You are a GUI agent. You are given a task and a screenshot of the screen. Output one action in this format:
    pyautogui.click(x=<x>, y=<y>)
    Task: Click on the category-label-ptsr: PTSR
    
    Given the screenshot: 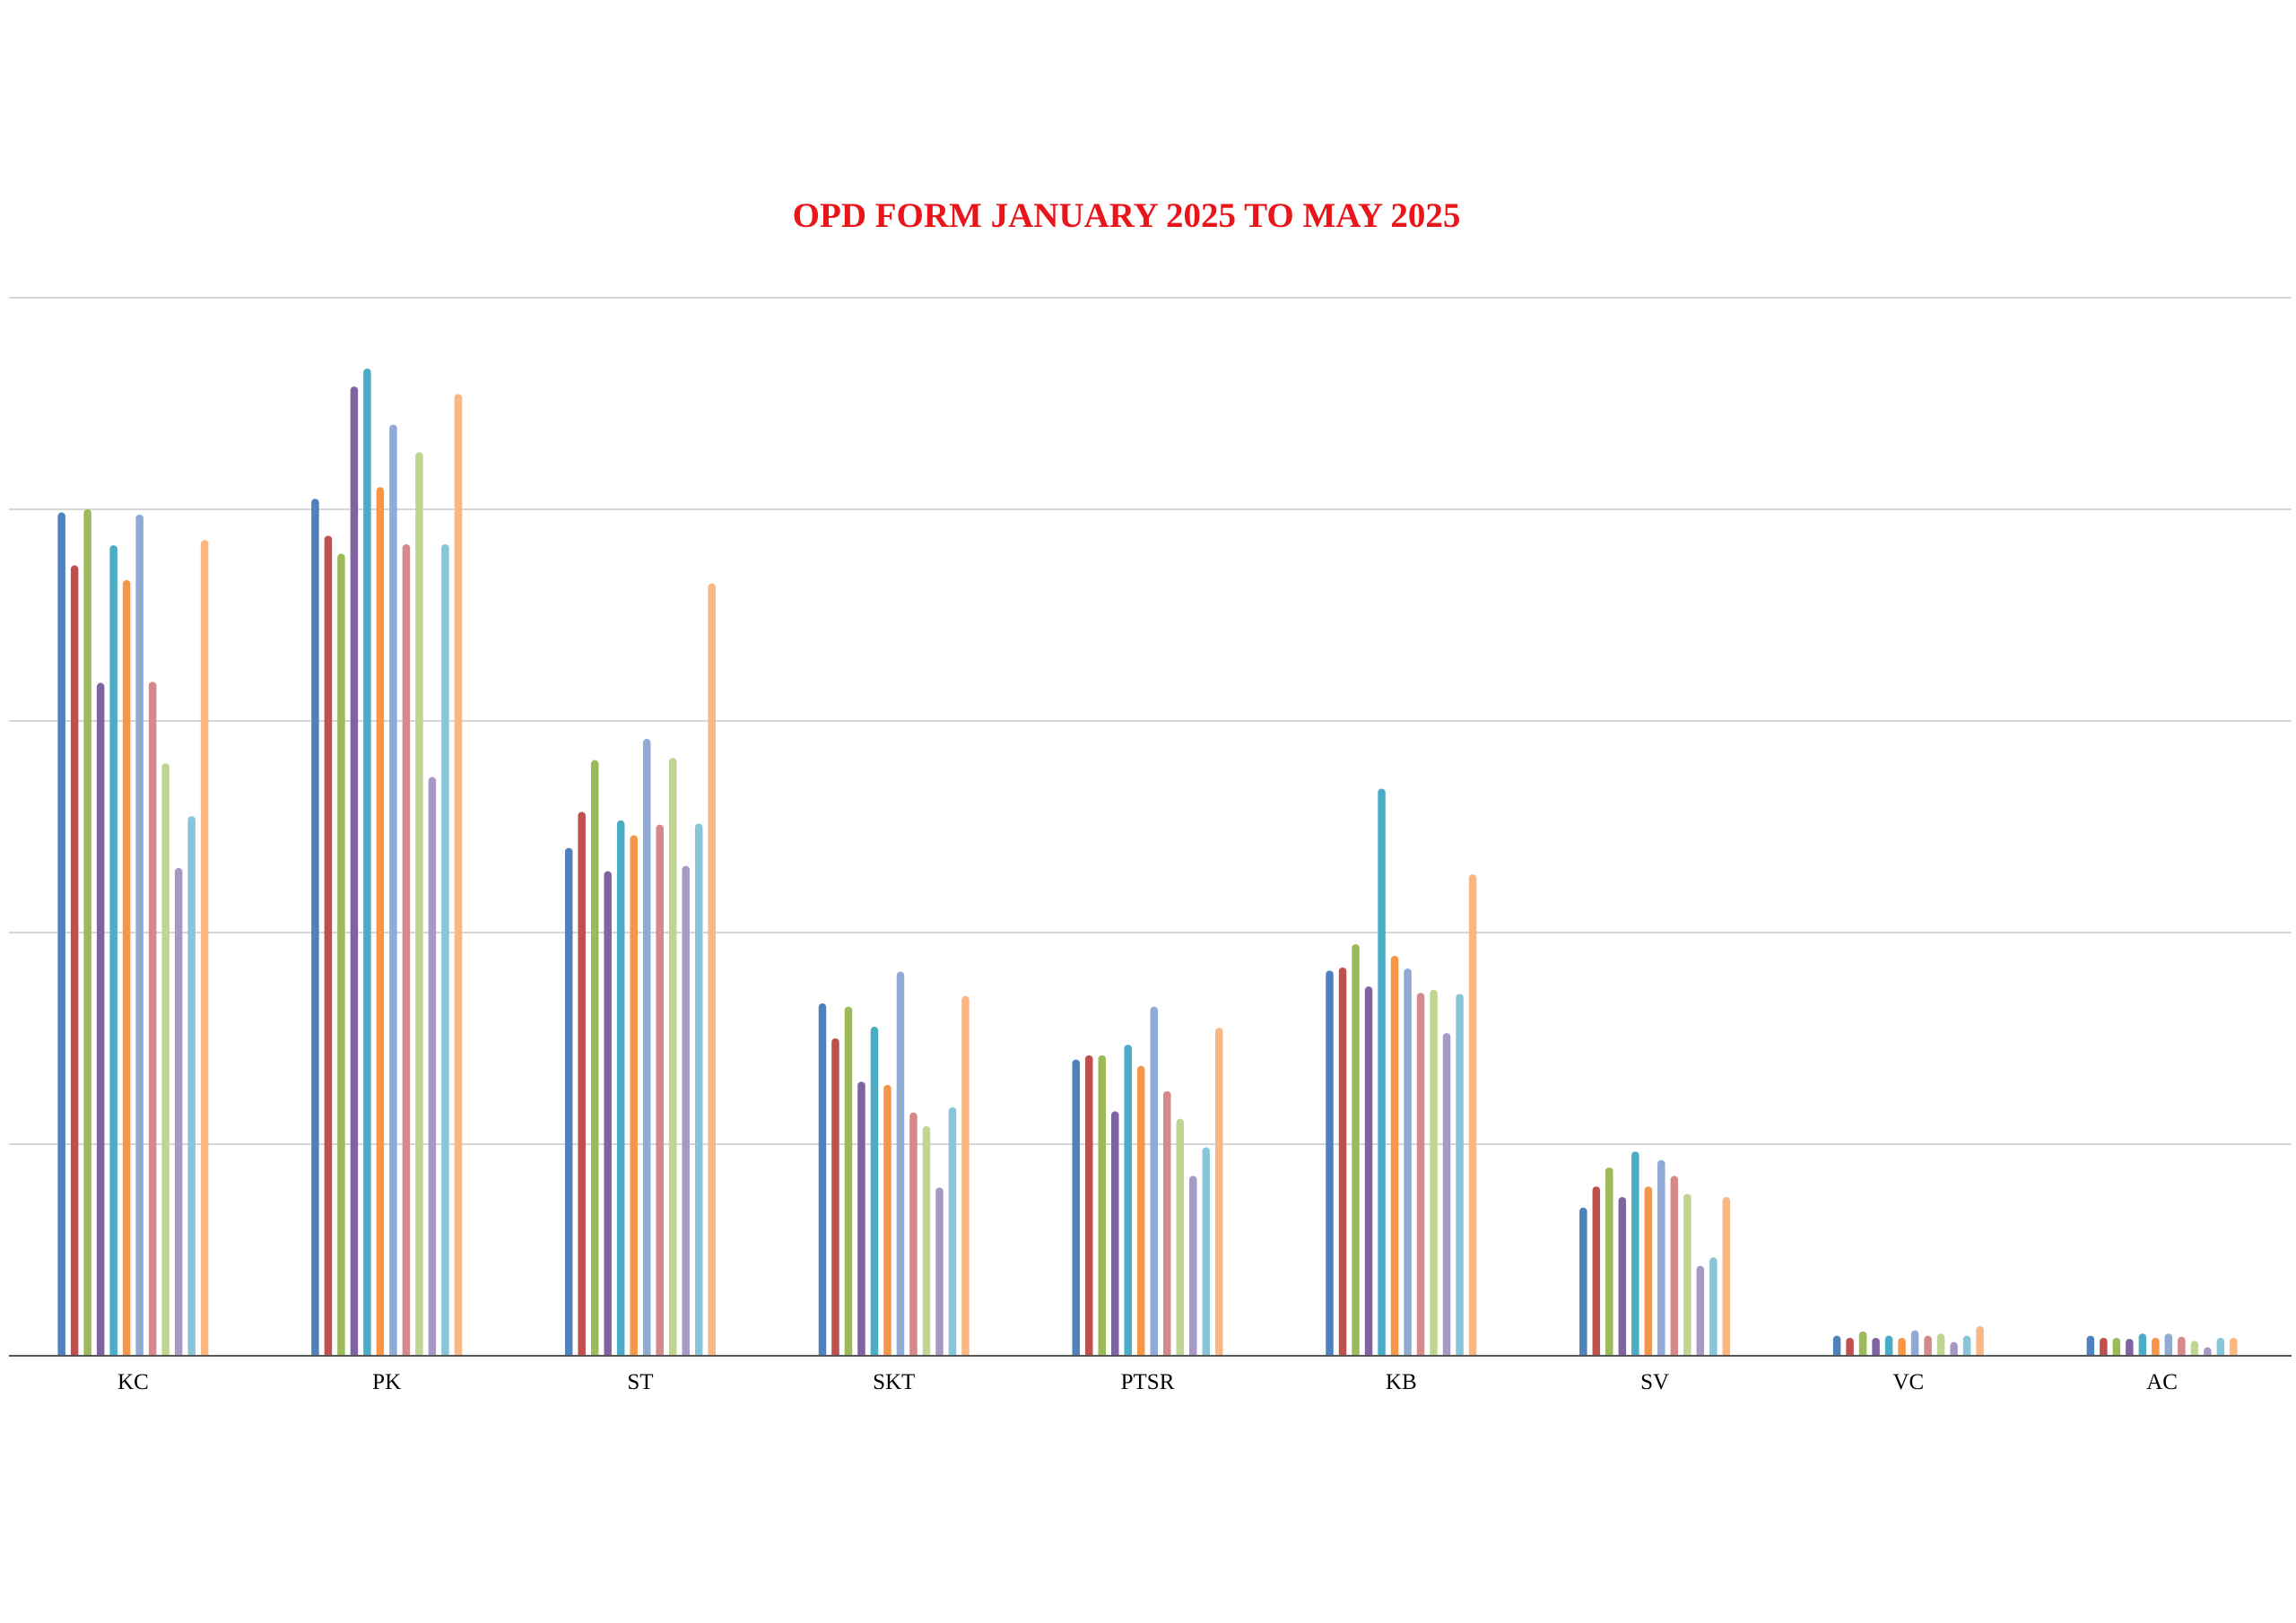 What is the action you would take?
    pyautogui.click(x=1148, y=1382)
    